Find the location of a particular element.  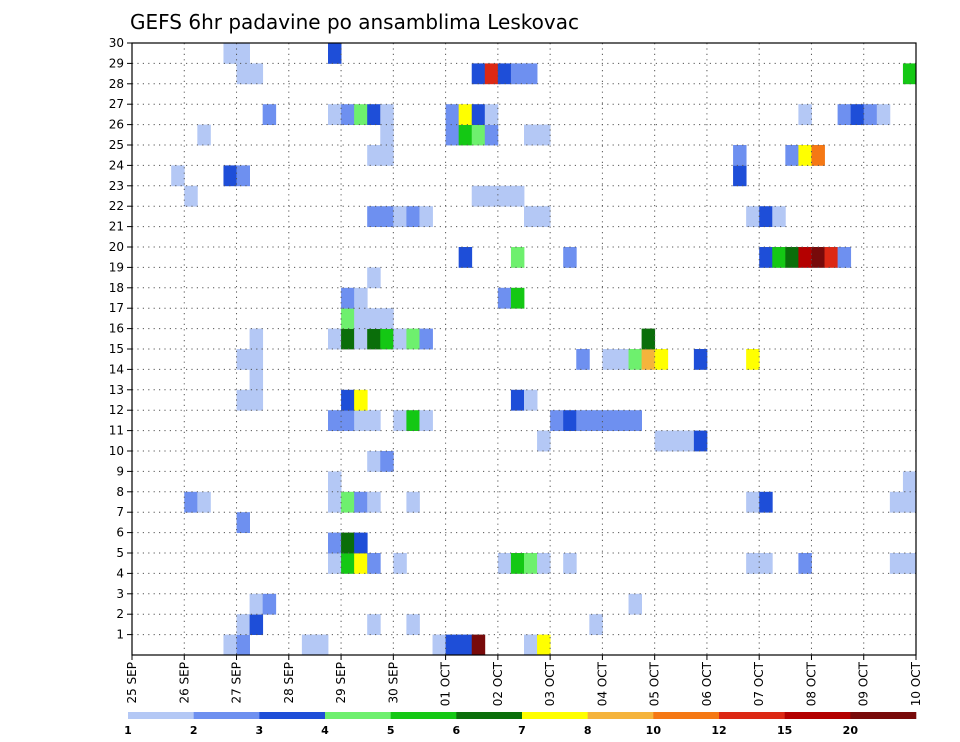

y-tick-label: 8 is located at coordinates (120, 492).